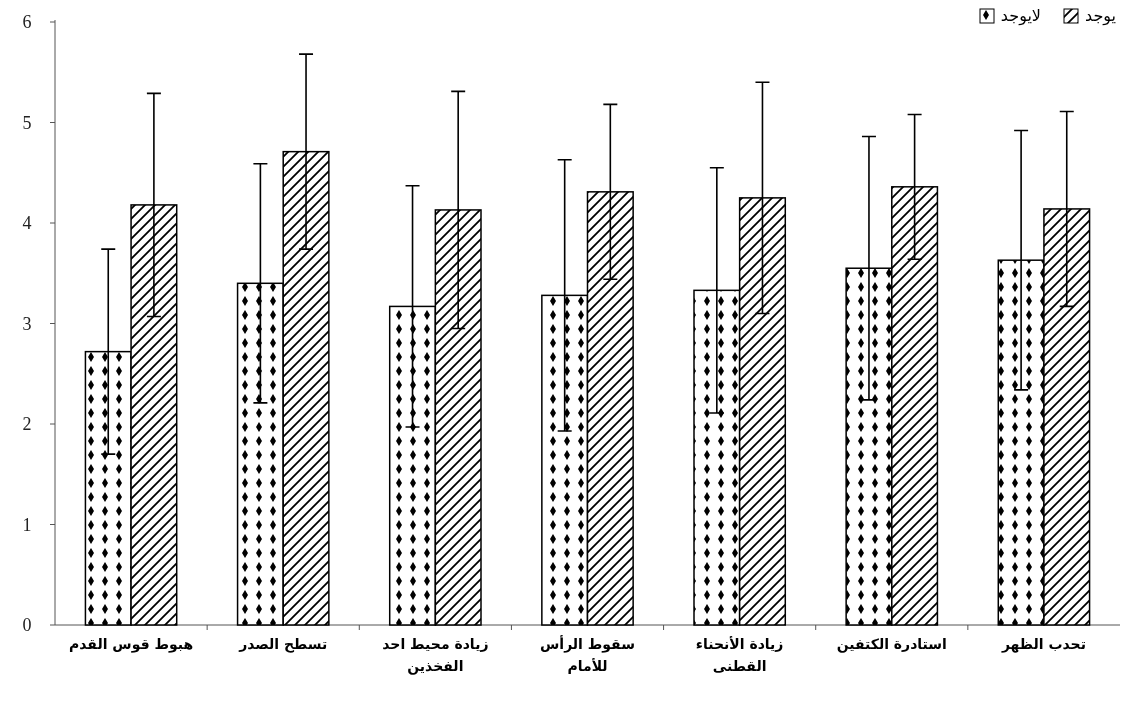  What do you see at coordinates (27, 323) in the screenshot?
I see `y-tick-label: 3` at bounding box center [27, 323].